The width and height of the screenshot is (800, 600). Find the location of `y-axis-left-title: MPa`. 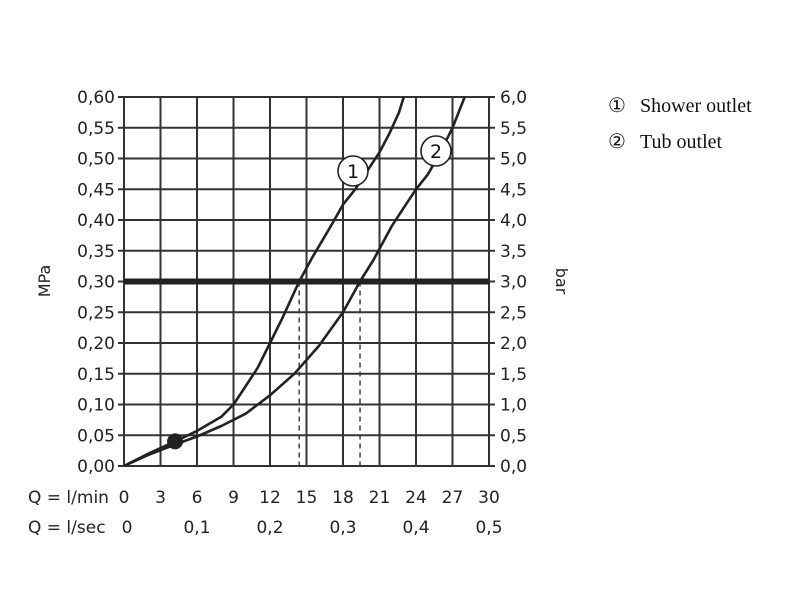

y-axis-left-title: MPa is located at coordinates (44, 281).